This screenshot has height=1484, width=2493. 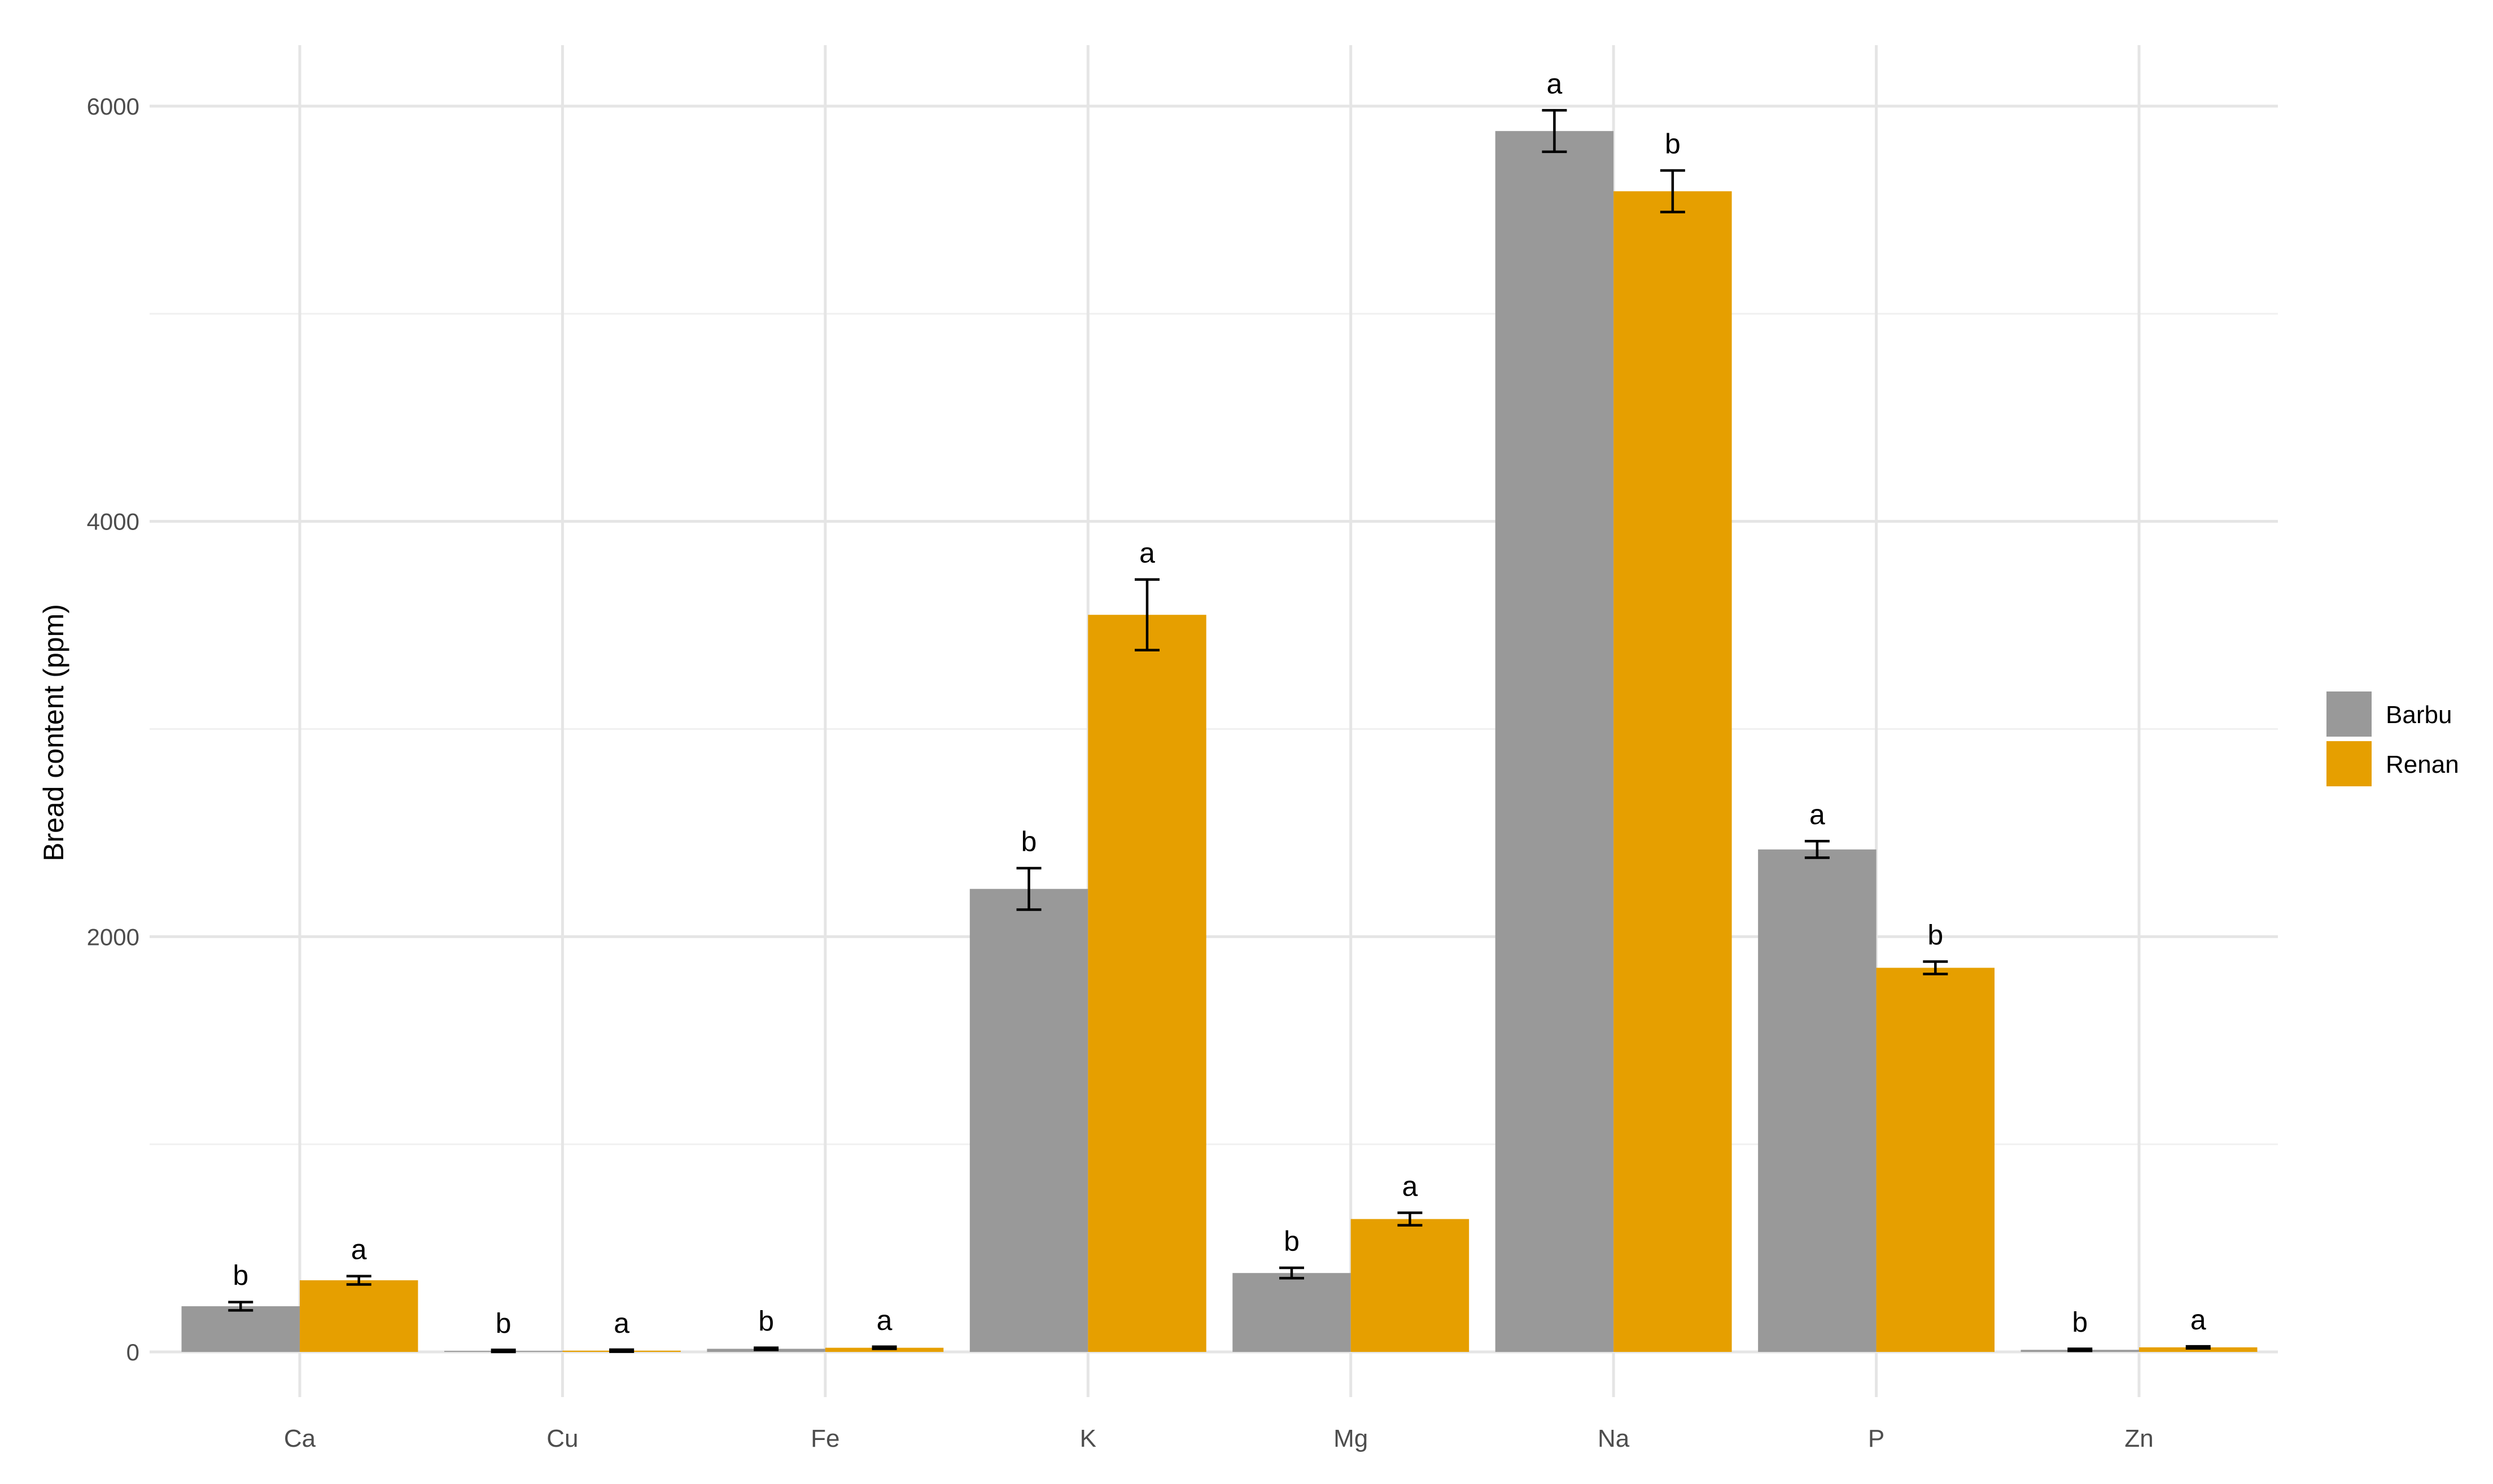 I want to click on y-tick-label: 2000, so click(x=113, y=936).